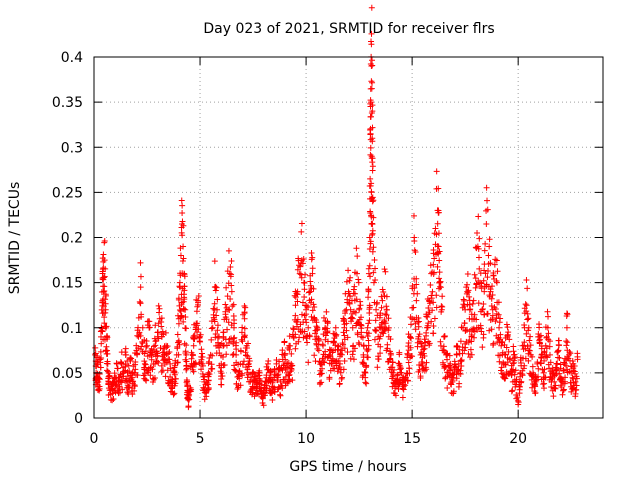  I want to click on y-tick-label: 0.25, so click(67, 193).